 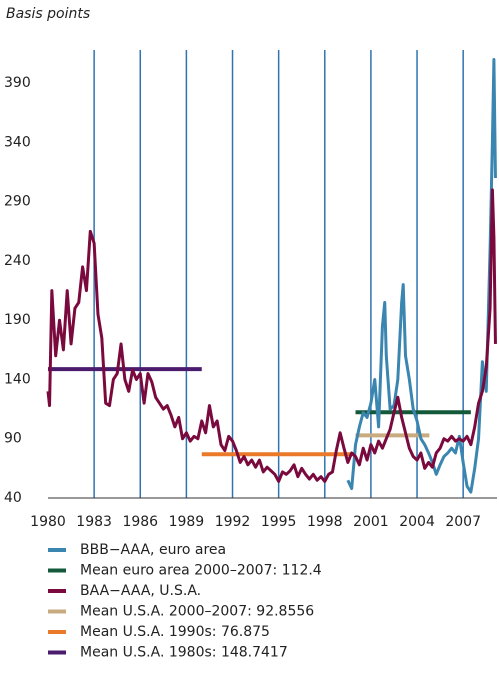 What do you see at coordinates (197, 612) in the screenshot?
I see `legend-label: Mean U.S.A. 2000–2007: 92.8556` at bounding box center [197, 612].